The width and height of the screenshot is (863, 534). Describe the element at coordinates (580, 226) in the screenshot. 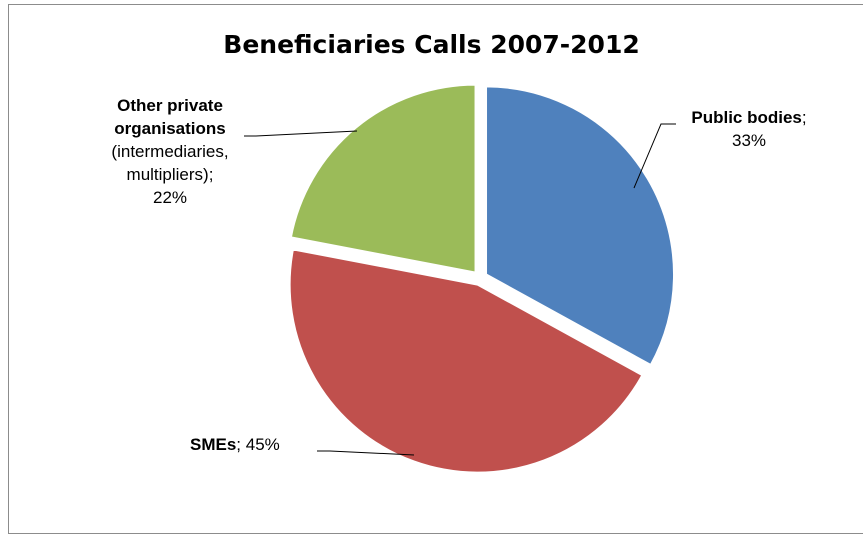

I see `slice-public-bodies` at that location.